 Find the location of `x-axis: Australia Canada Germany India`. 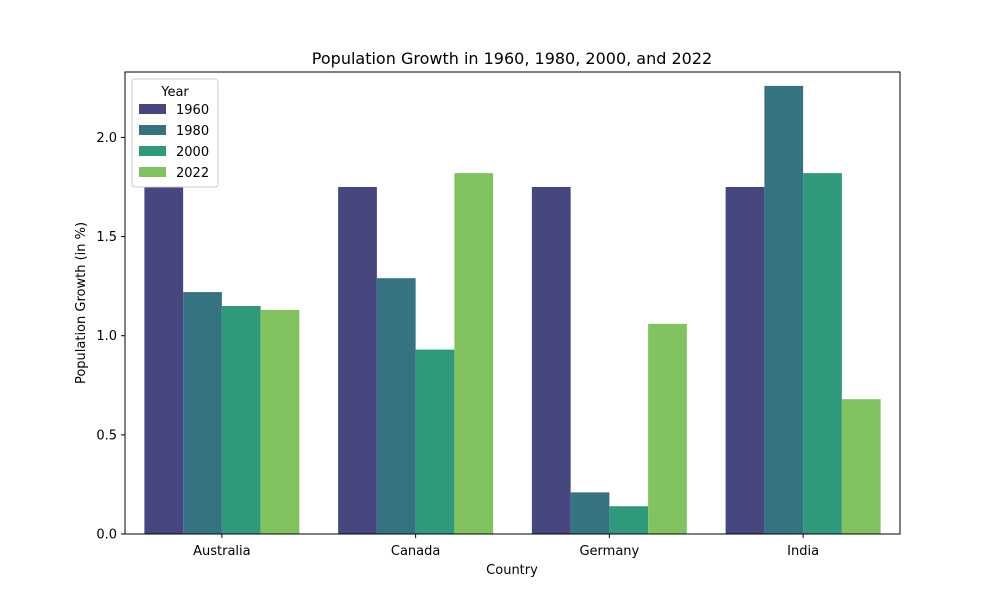

x-axis: Australia Canada Germany India is located at coordinates (506, 546).